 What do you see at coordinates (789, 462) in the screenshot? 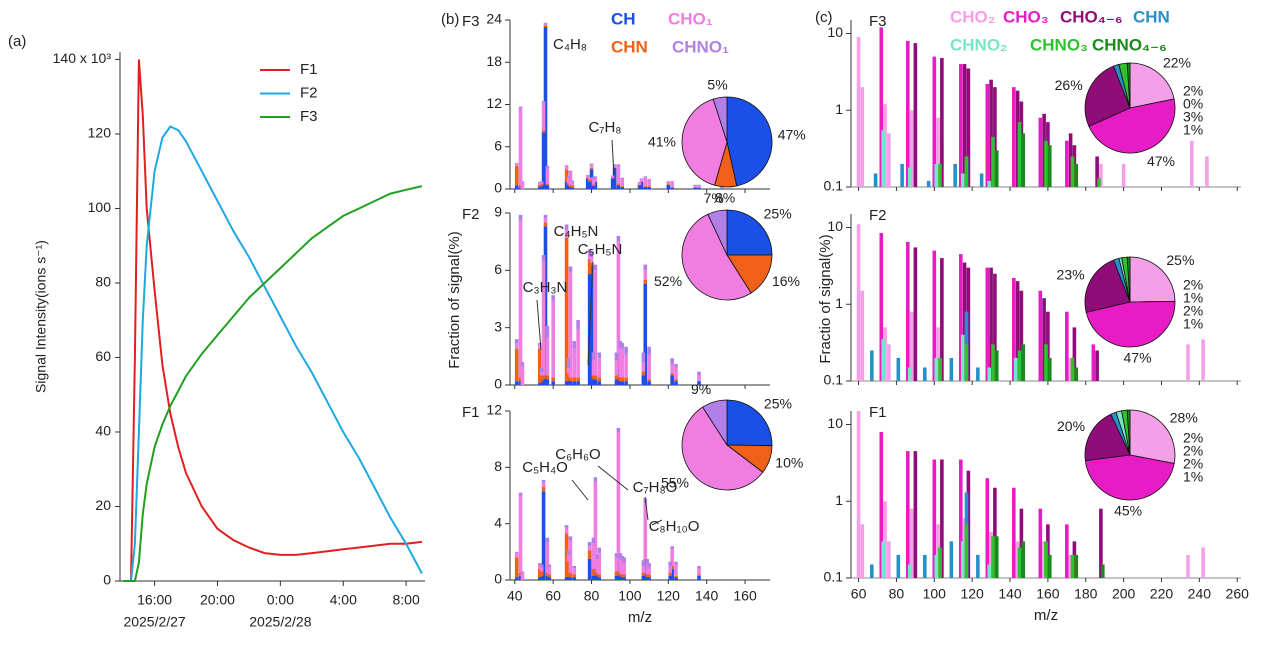
I see `pie-label: 10%` at bounding box center [789, 462].